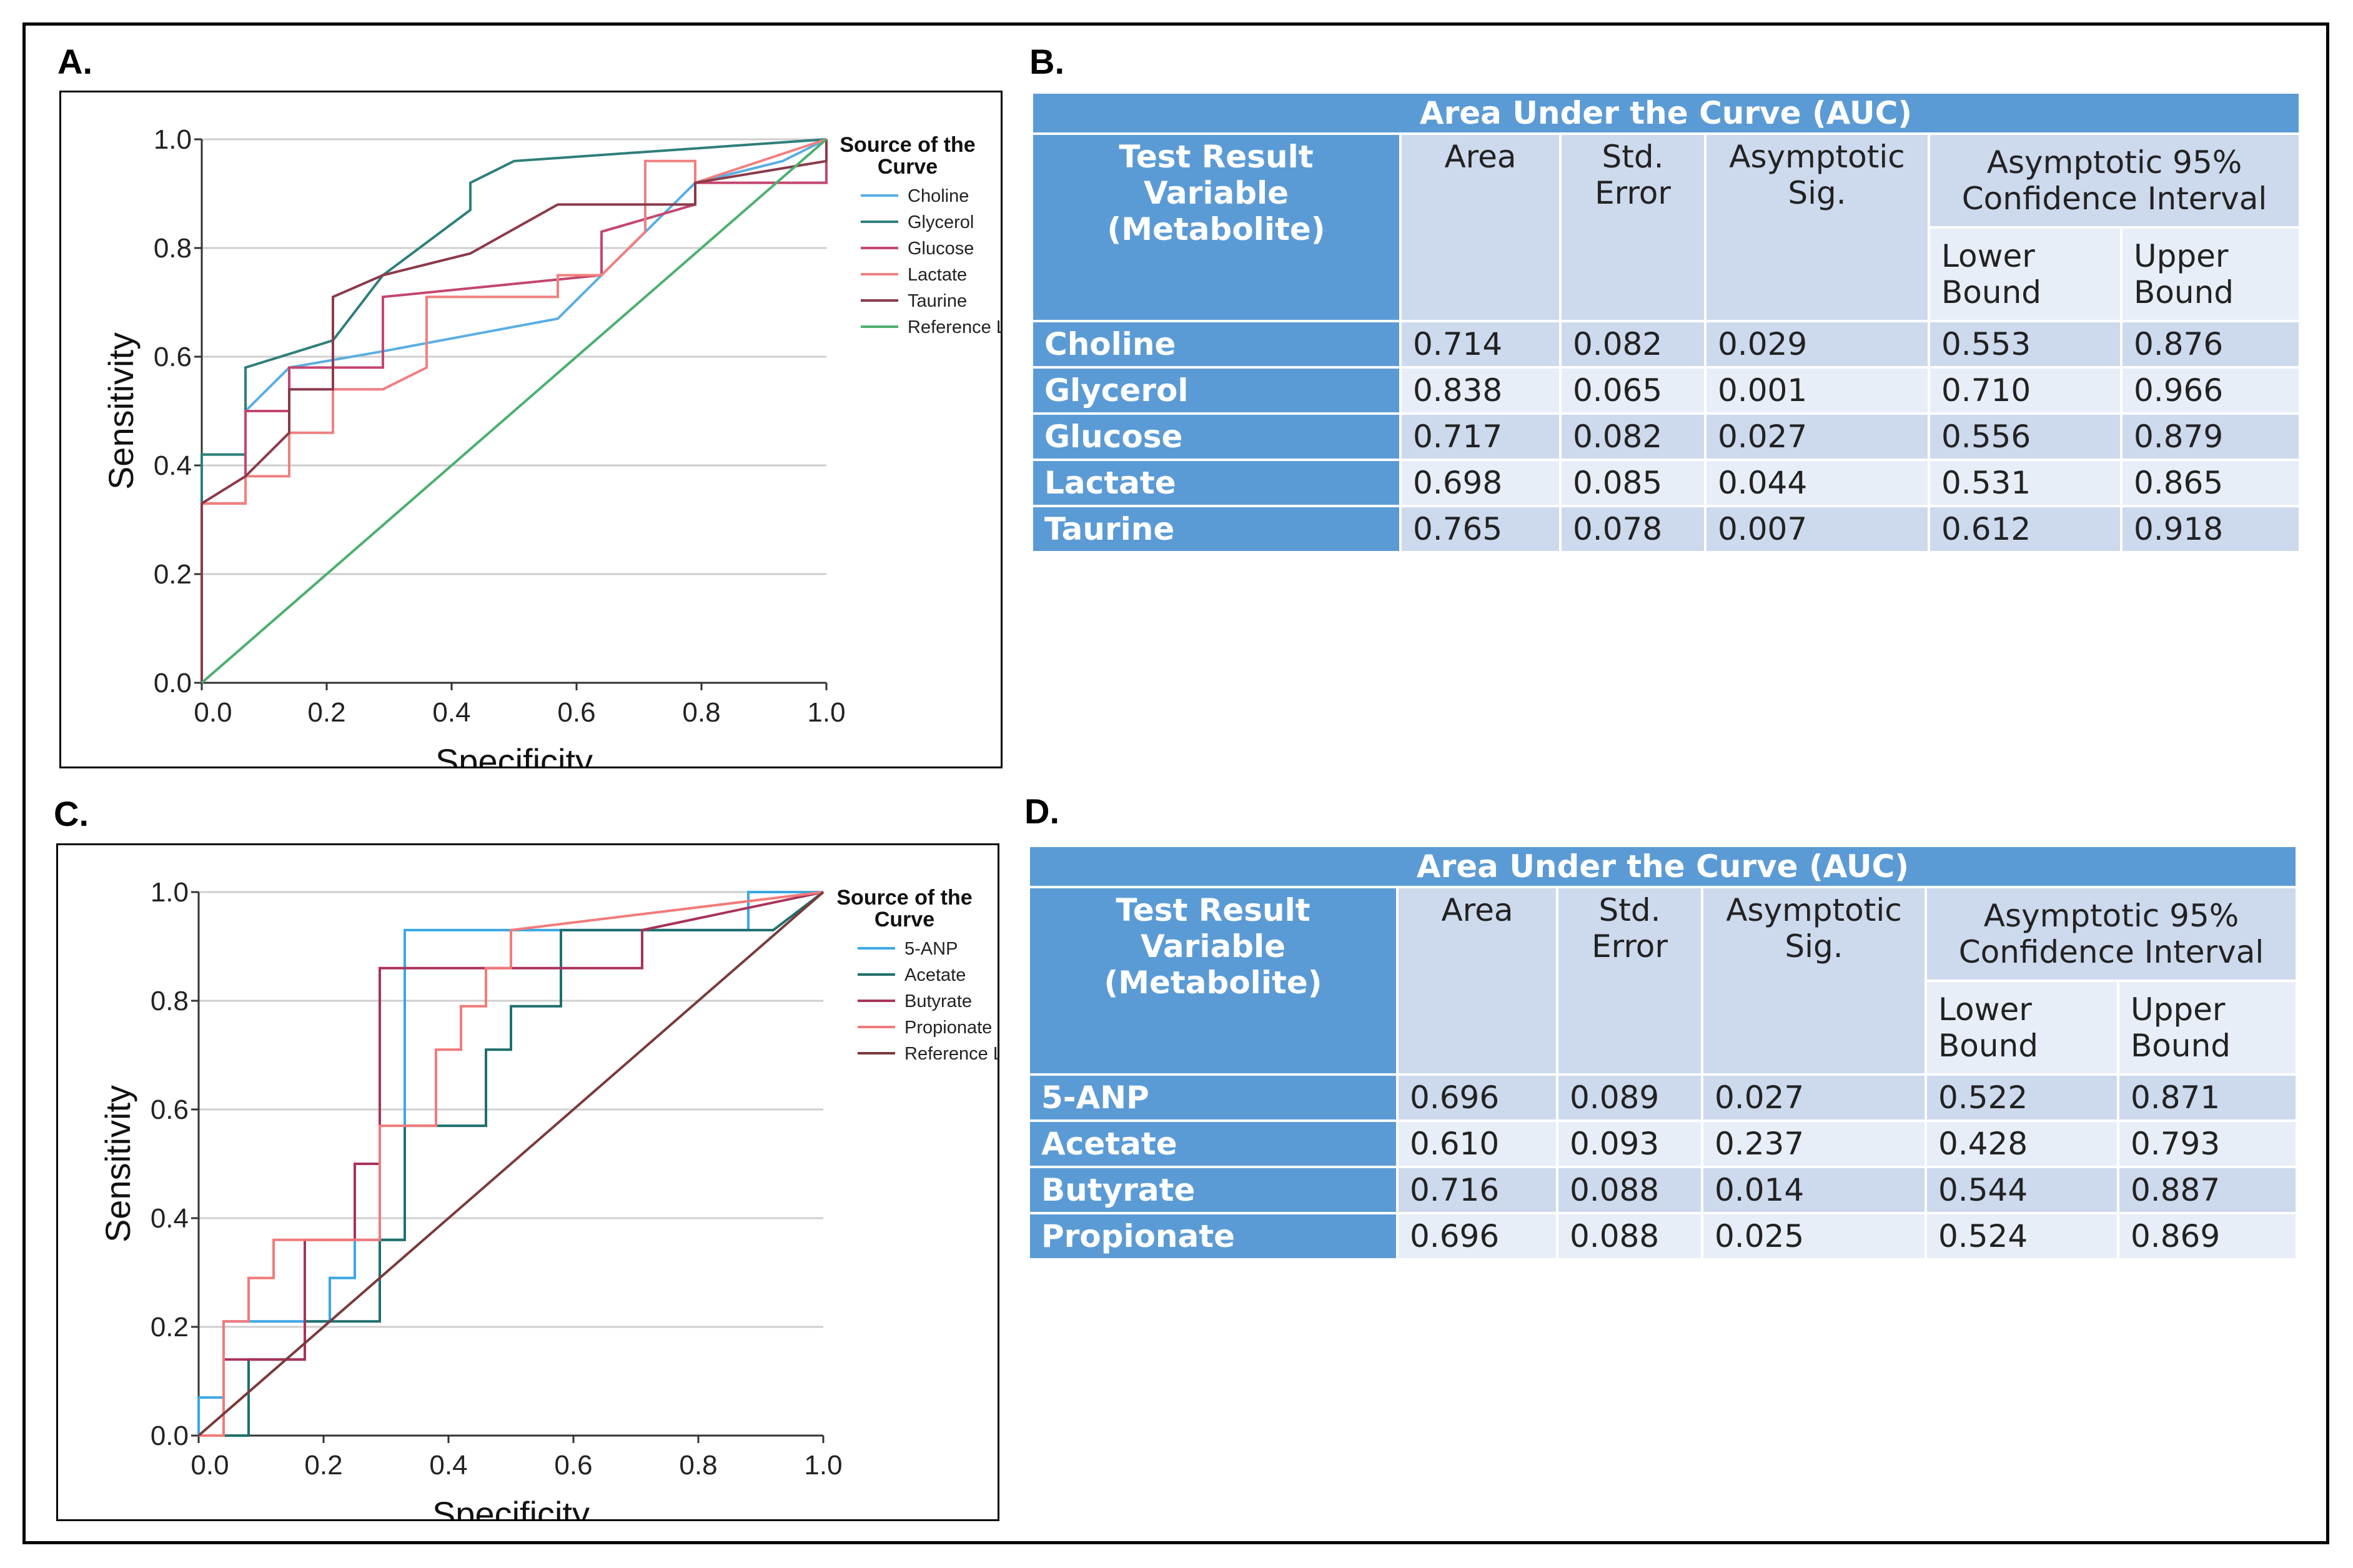 The height and width of the screenshot is (1568, 2353). Describe the element at coordinates (1477, 1190) in the screenshot. I see `cell-area: 0.716` at that location.